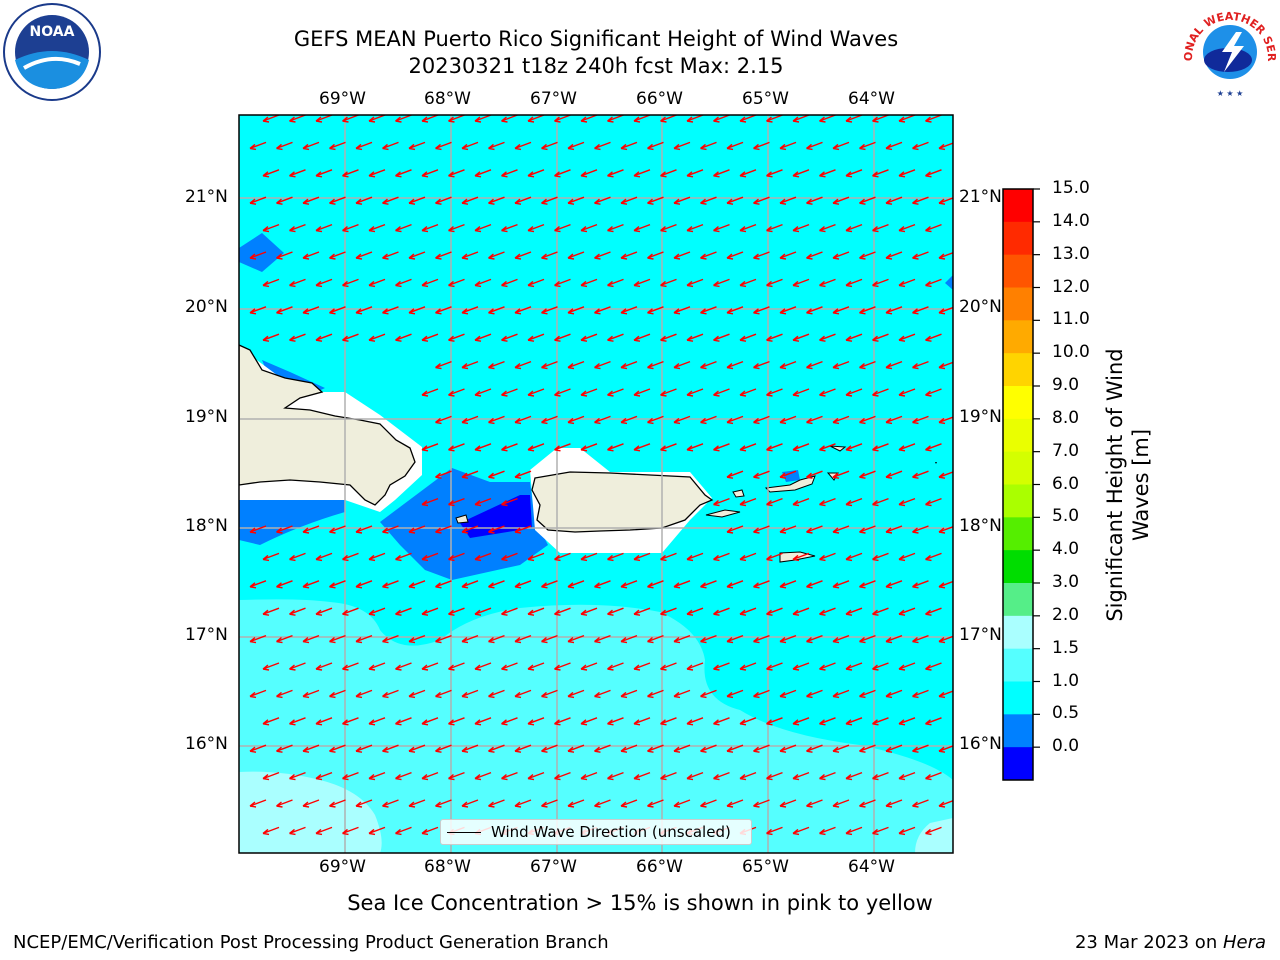 The image size is (1280, 960). I want to click on island-puerto-rico, so click(622, 502).